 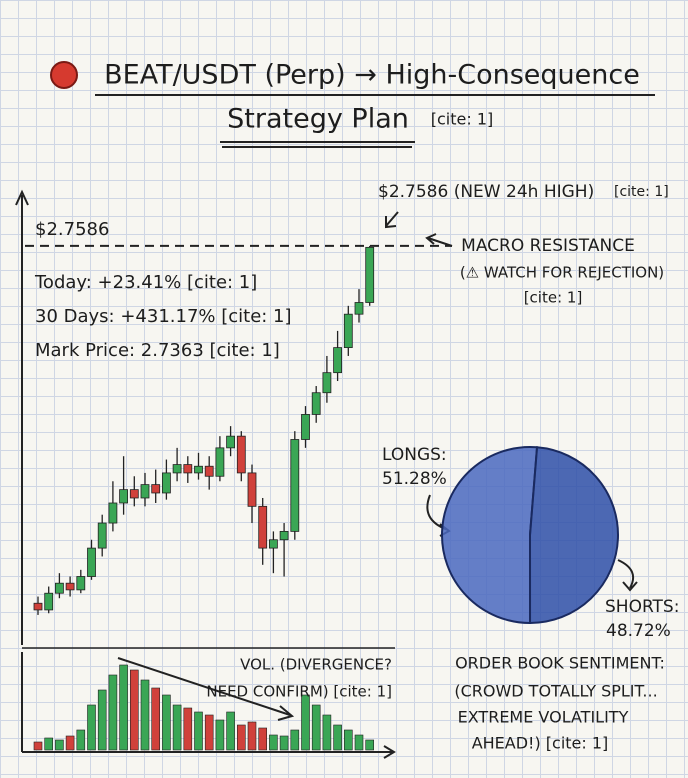 I want to click on stop-icon, so click(x=64, y=75).